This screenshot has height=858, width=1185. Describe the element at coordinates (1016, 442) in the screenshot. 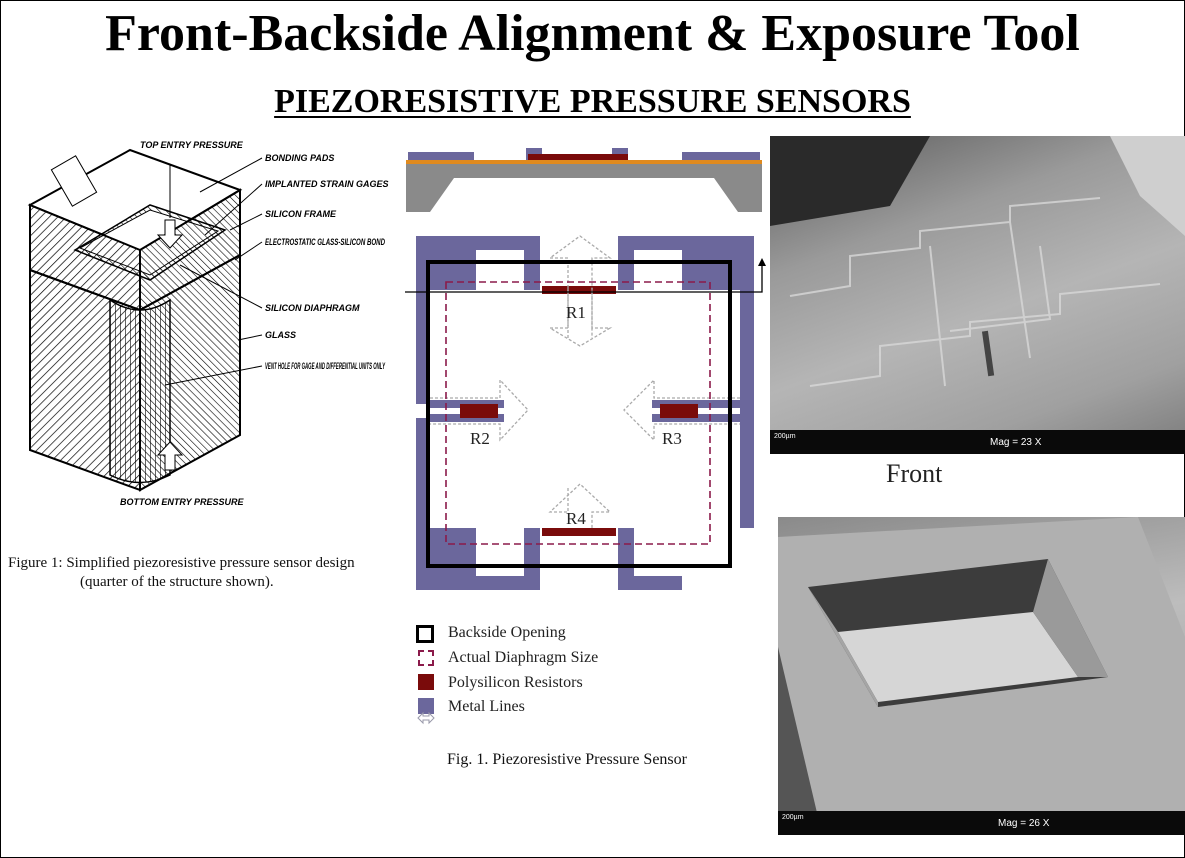

I see `sem-front-mag: Mag = 23 X` at that location.